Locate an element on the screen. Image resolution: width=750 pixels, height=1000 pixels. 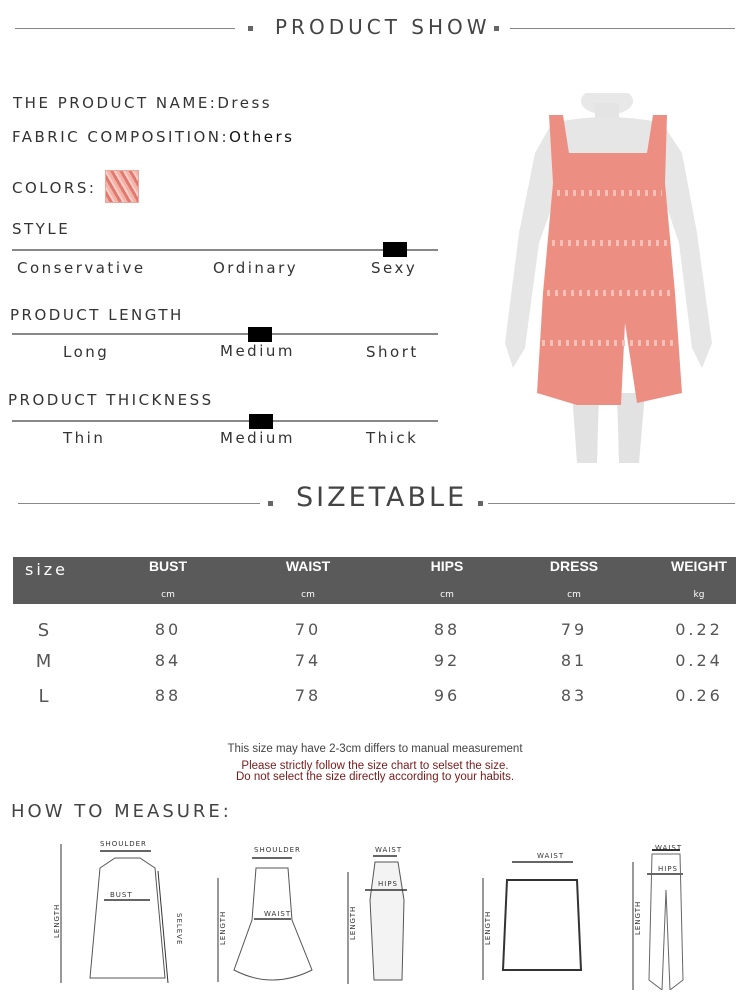
table-cell: 70 is located at coordinates (308, 629).